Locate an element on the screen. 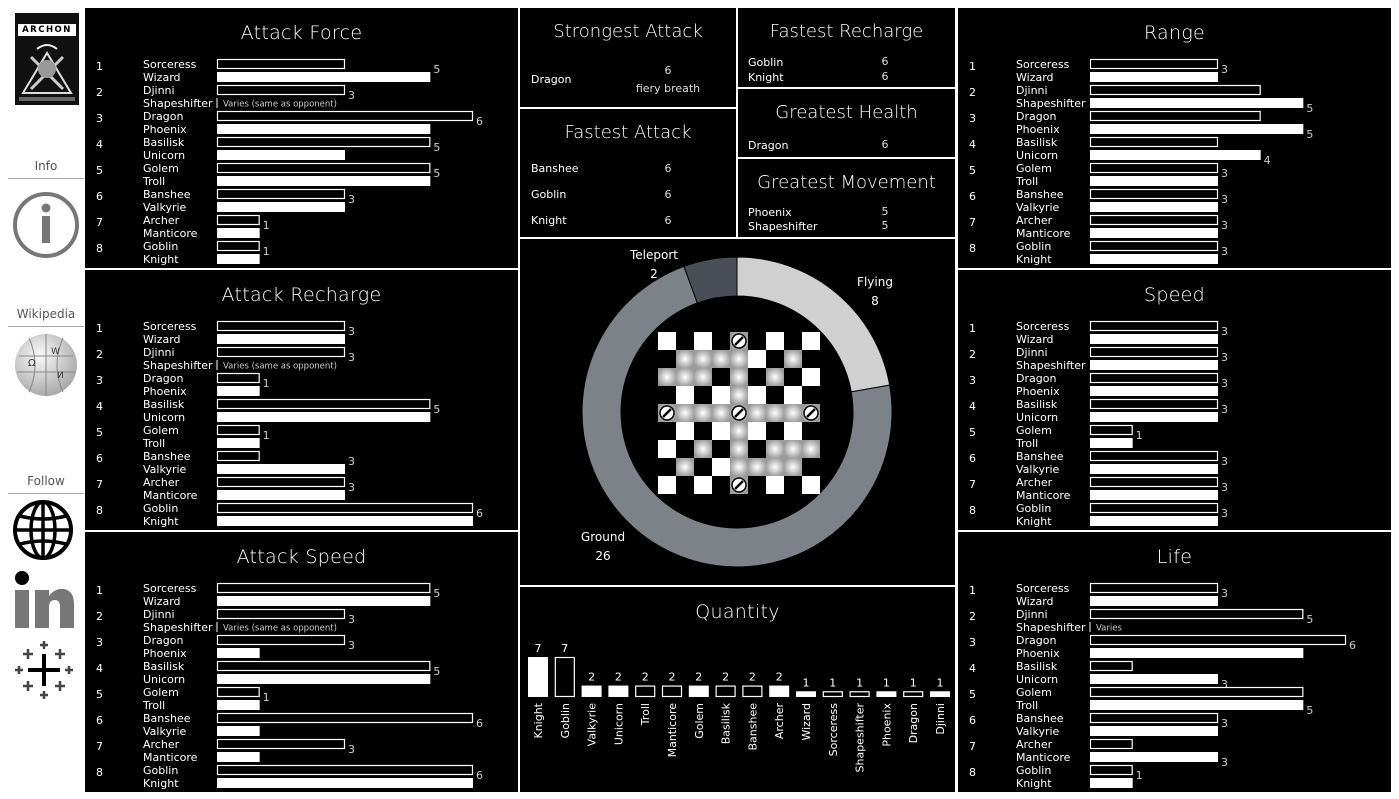 This screenshot has width=1399, height=799. stat-name: Goblin is located at coordinates (549, 194).